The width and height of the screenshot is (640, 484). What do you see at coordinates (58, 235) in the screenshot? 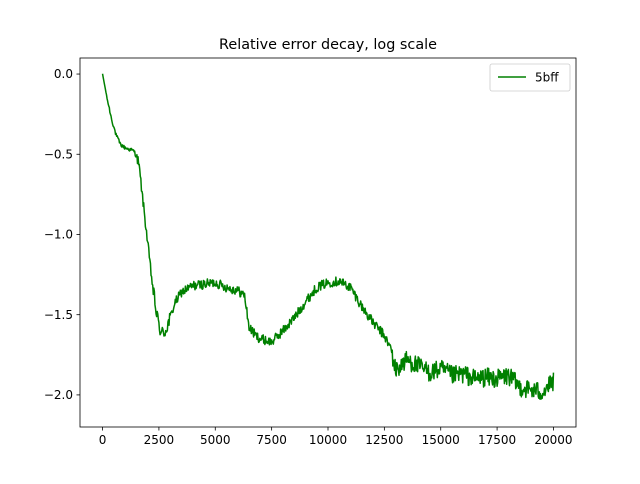
I see `y-tick-label: −1.0` at bounding box center [58, 235].